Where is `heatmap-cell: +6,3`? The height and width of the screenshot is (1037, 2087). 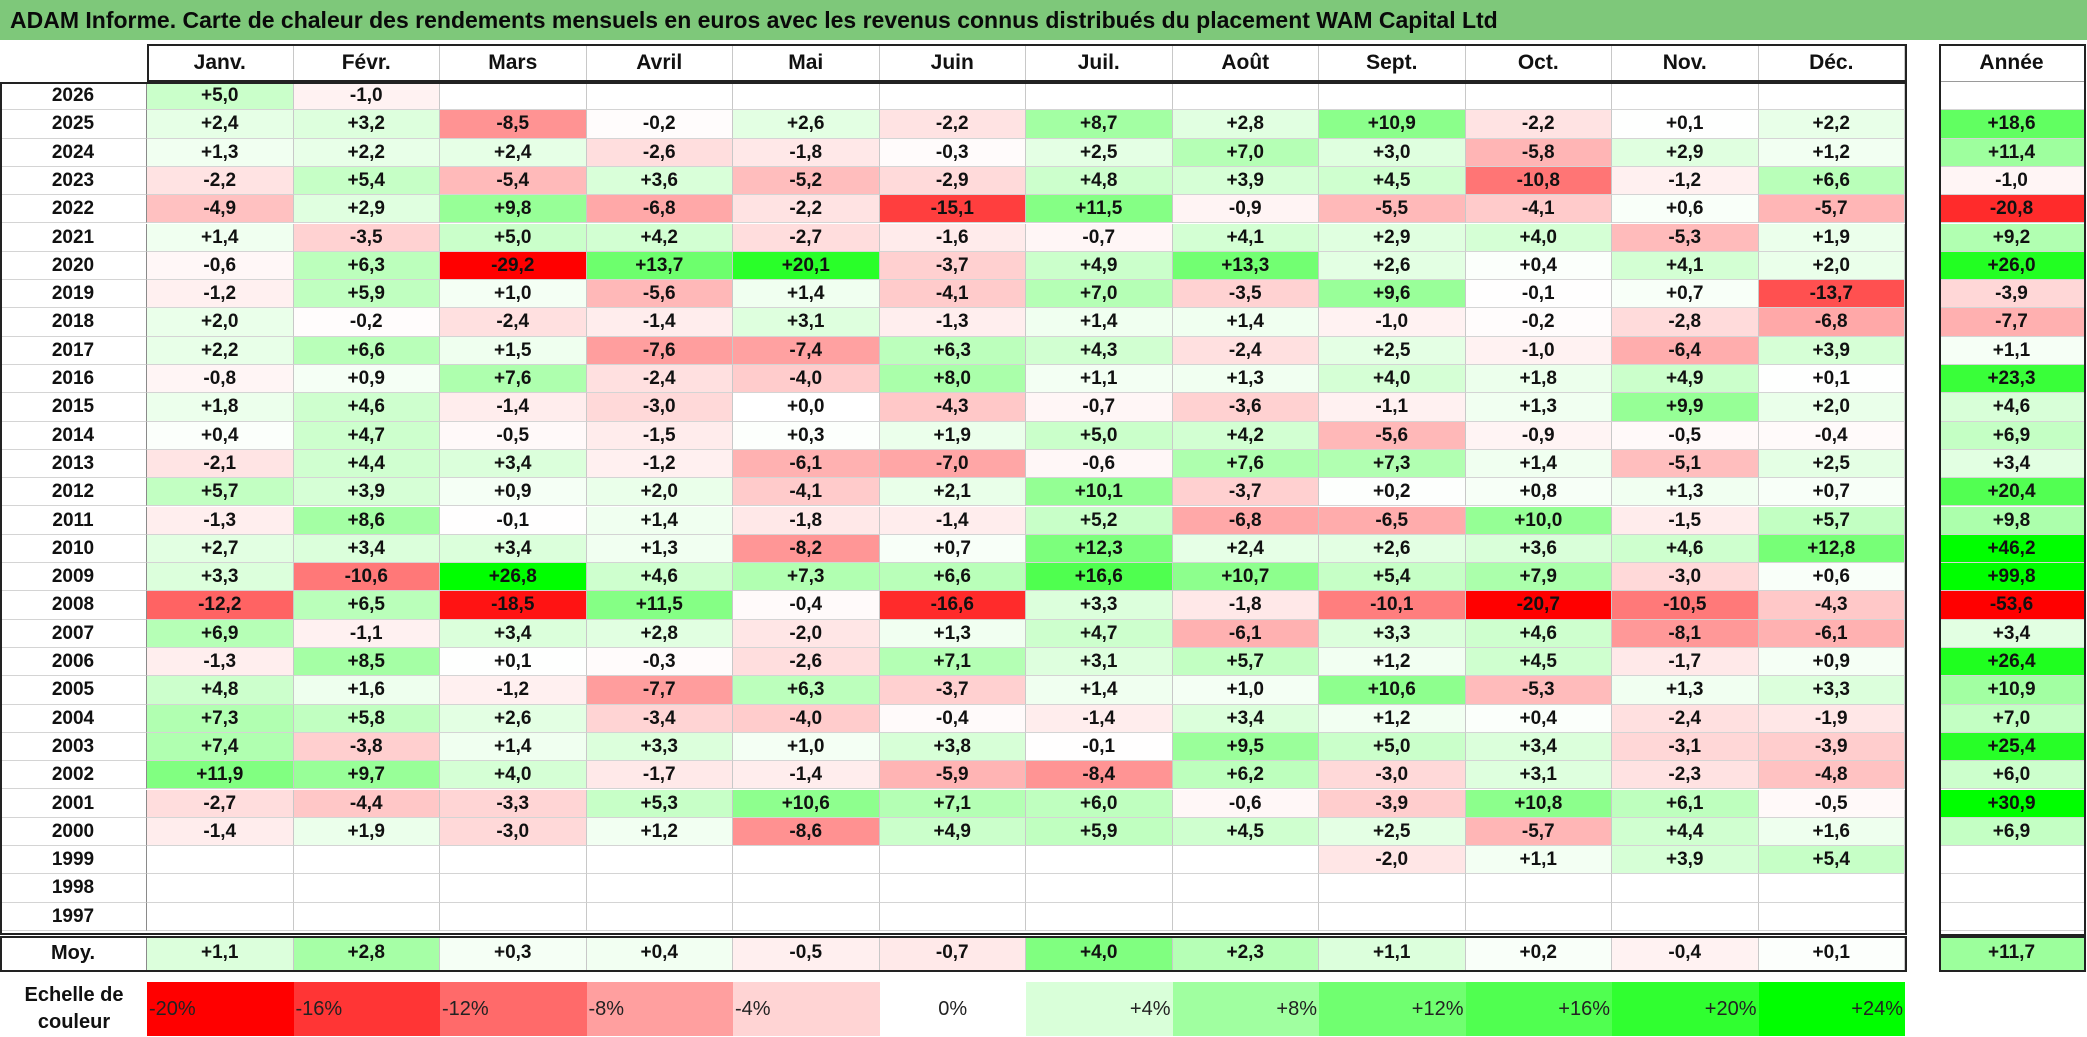
heatmap-cell: +6,3 is located at coordinates (366, 266).